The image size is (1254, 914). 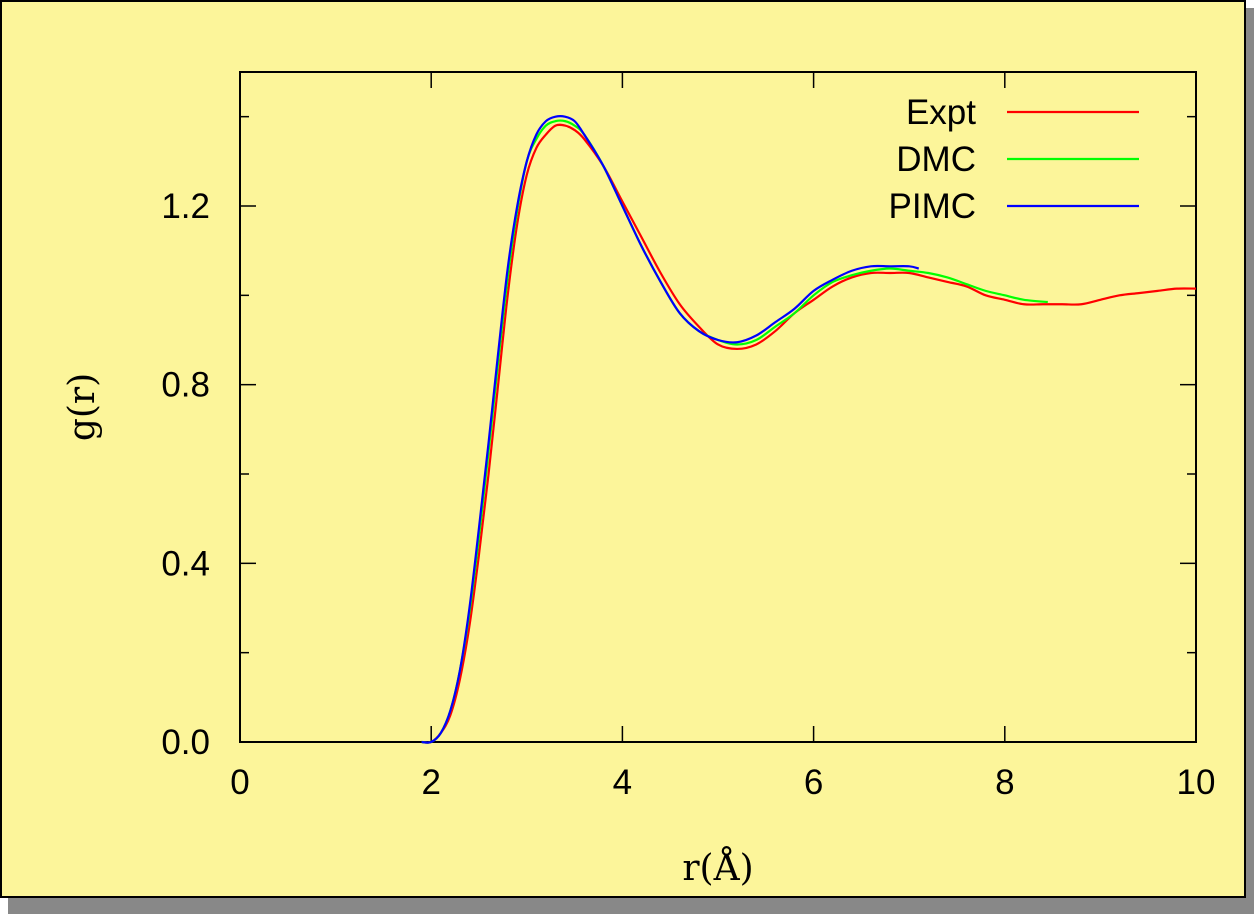 What do you see at coordinates (82, 407) in the screenshot?
I see `y-axis-title: g(r)` at bounding box center [82, 407].